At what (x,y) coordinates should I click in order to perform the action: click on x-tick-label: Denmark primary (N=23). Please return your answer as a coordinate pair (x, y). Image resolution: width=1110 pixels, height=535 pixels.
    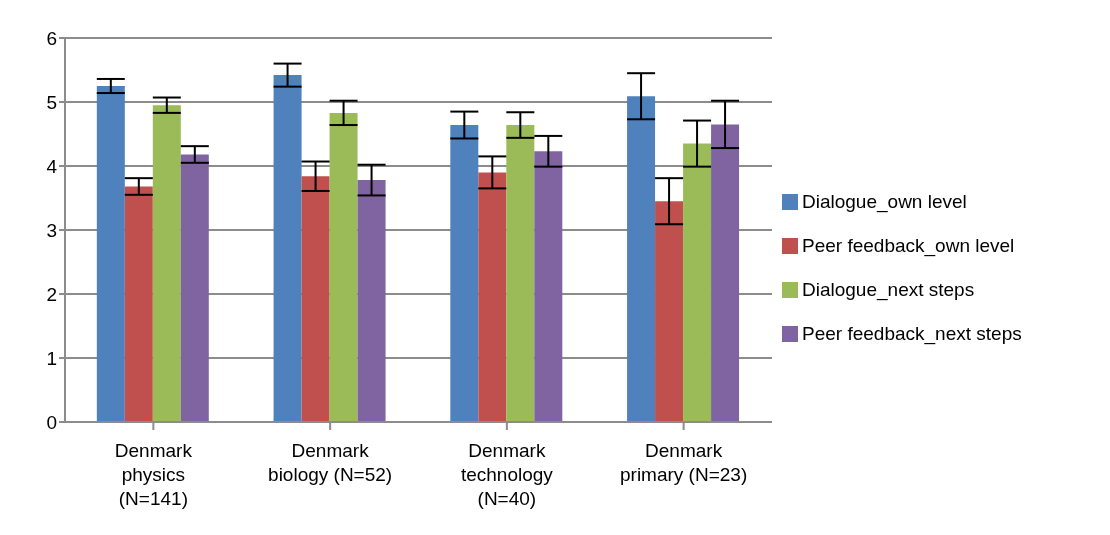
    Looking at the image, I should click on (684, 462).